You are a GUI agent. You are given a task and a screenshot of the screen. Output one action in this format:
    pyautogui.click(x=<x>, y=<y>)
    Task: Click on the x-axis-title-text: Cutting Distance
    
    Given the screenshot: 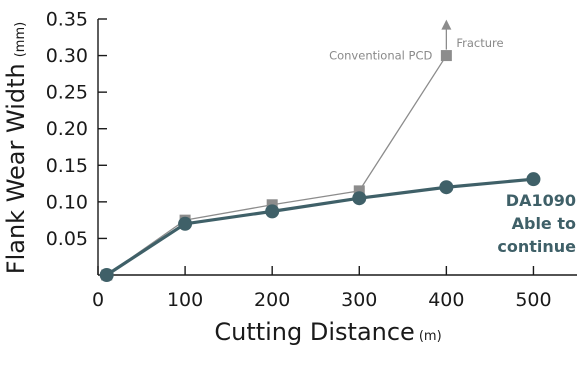 What is the action you would take?
    pyautogui.click(x=314, y=332)
    